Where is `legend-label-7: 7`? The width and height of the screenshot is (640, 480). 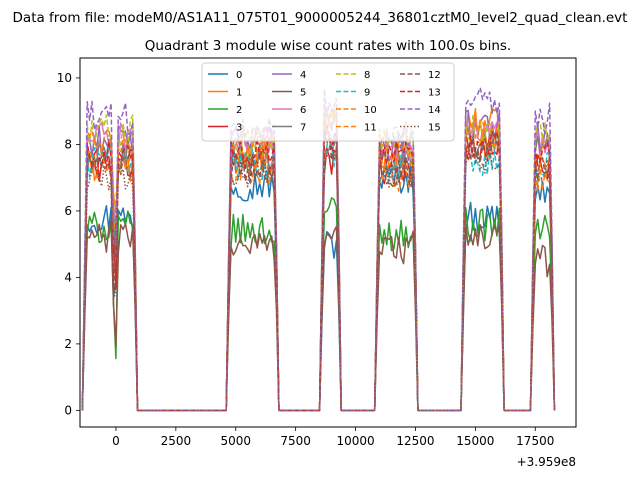
legend-label-7: 7 is located at coordinates (303, 128).